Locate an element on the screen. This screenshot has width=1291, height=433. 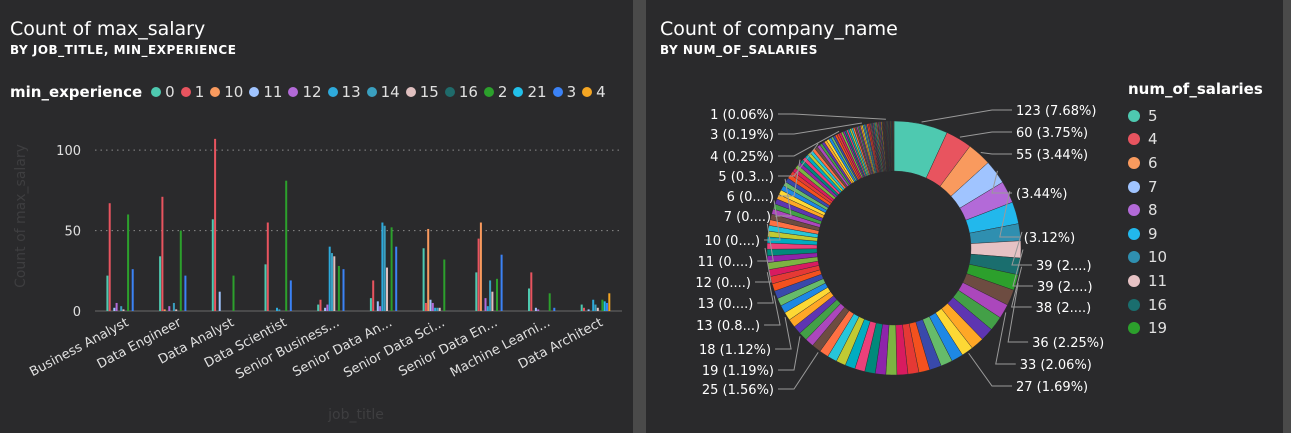
legend-item: 15 is located at coordinates (422, 92).